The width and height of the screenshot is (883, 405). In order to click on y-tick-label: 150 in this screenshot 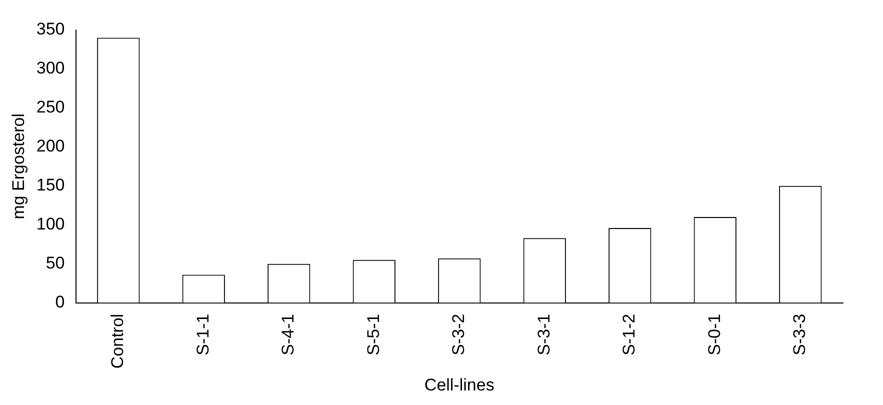, I will do `click(50, 185)`.